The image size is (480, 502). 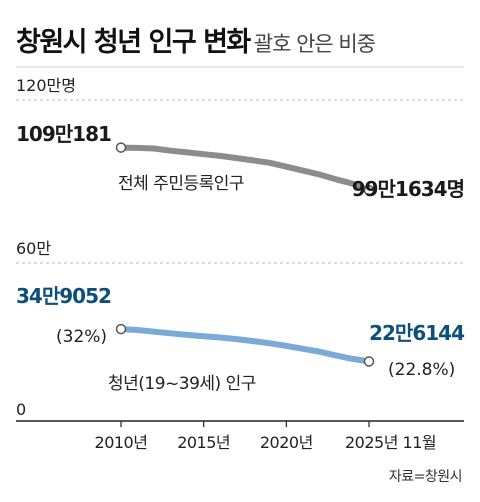 What do you see at coordinates (121, 147) in the screenshot?
I see `total-start-point` at bounding box center [121, 147].